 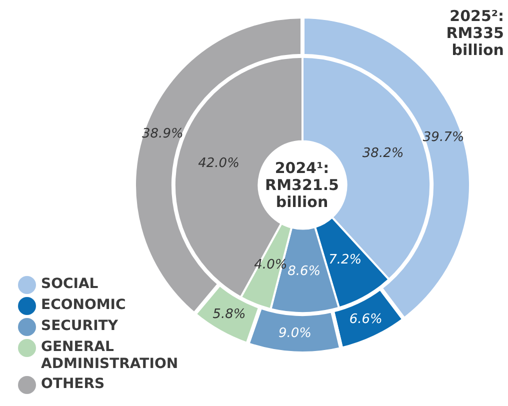 I want to click on legend-label: SOCIAL, so click(x=70, y=284).